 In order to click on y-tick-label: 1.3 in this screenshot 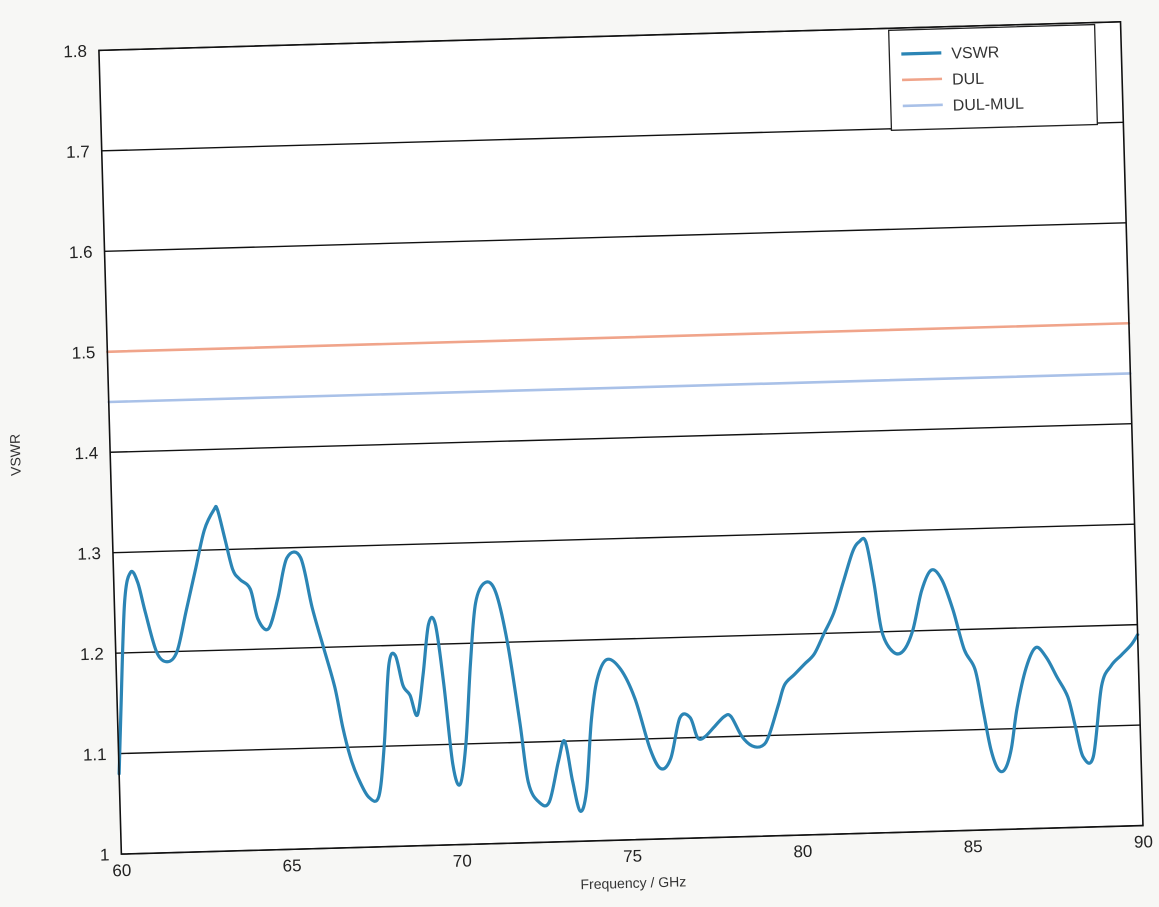, I will do `click(89, 554)`.